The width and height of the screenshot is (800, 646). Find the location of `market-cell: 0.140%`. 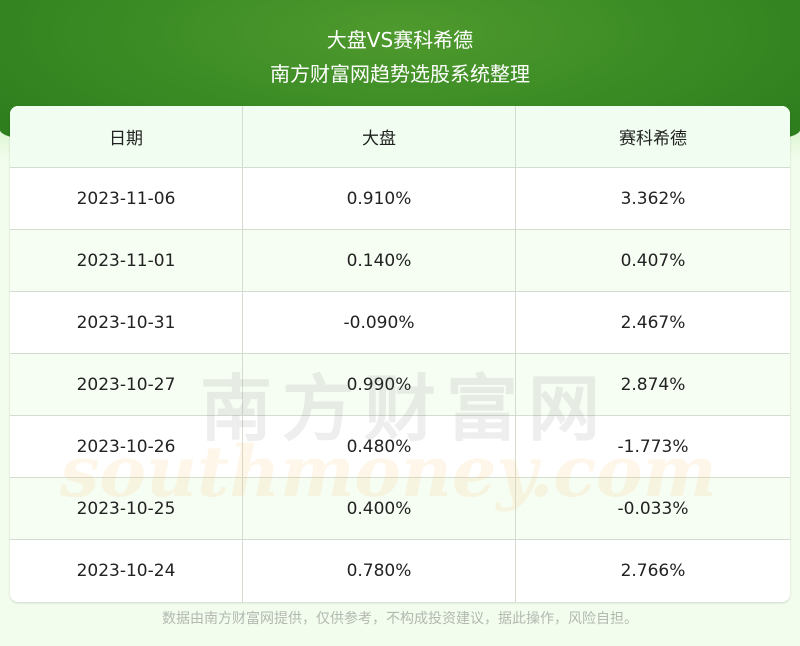

market-cell: 0.140% is located at coordinates (379, 260).